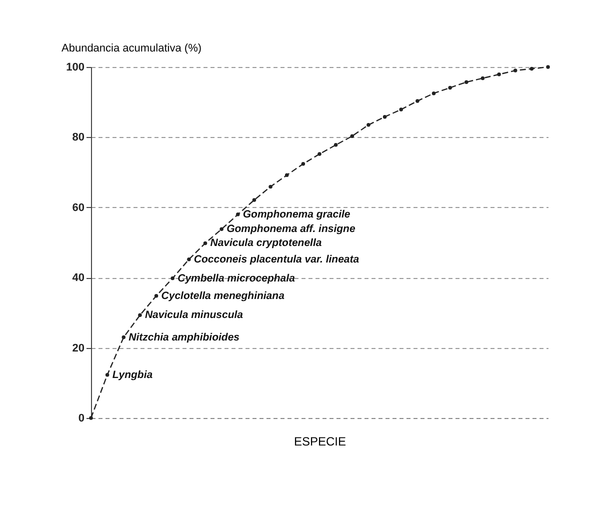 The width and height of the screenshot is (604, 506). Describe the element at coordinates (78, 208) in the screenshot. I see `y-tick-label: 60` at that location.